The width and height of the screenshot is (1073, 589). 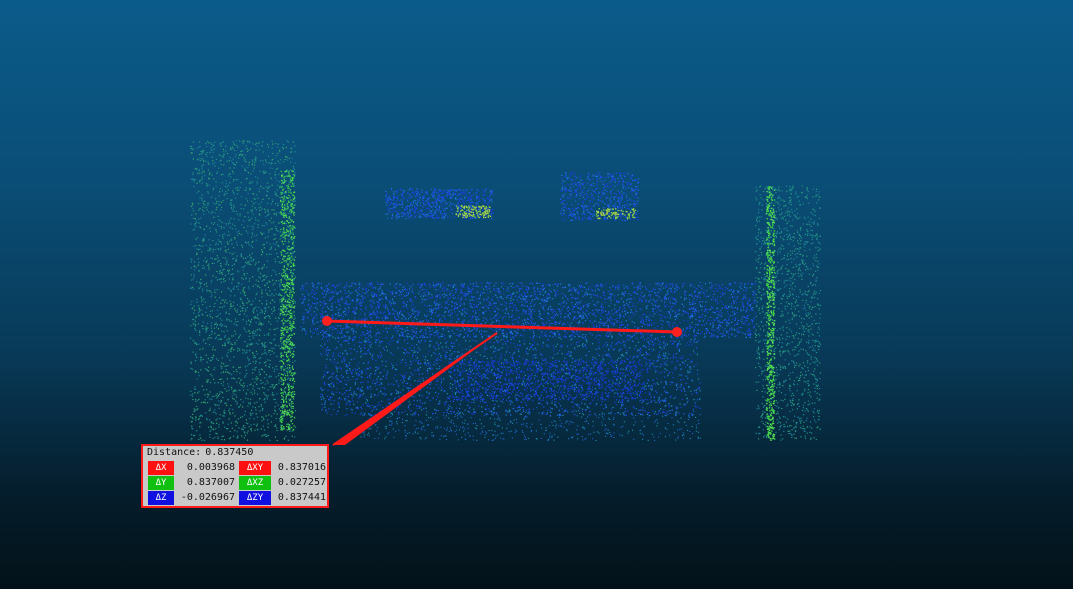 What do you see at coordinates (229, 452) in the screenshot?
I see `distance-value: 0.837450` at bounding box center [229, 452].